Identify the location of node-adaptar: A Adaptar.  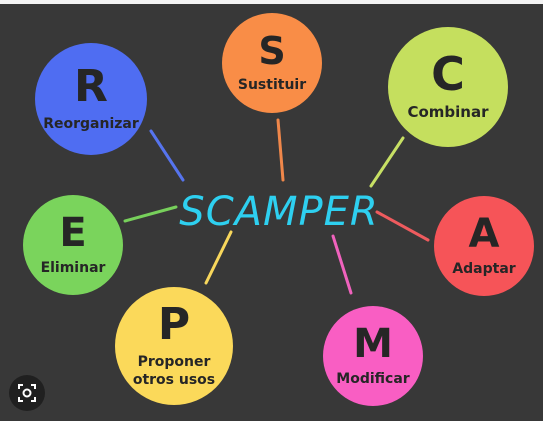
(484, 246).